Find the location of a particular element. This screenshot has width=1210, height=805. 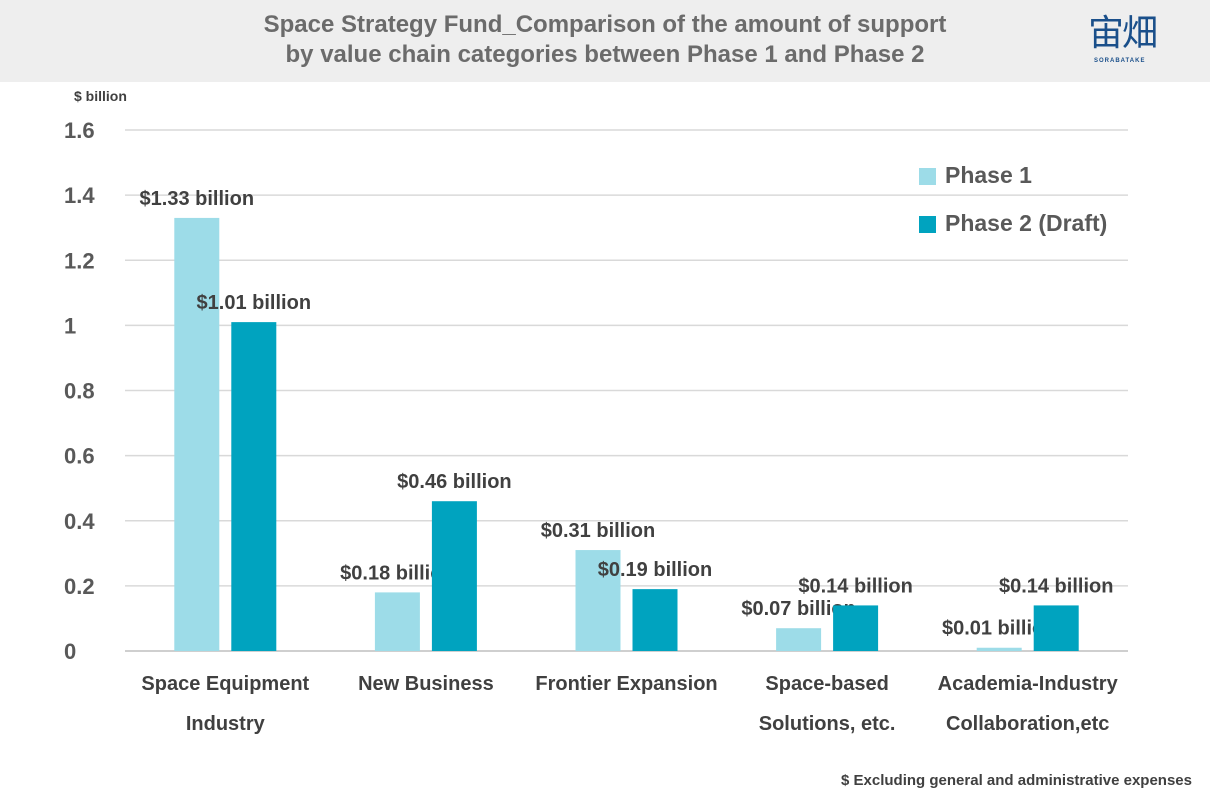

y-tick-label: 0.8 is located at coordinates (79, 391).